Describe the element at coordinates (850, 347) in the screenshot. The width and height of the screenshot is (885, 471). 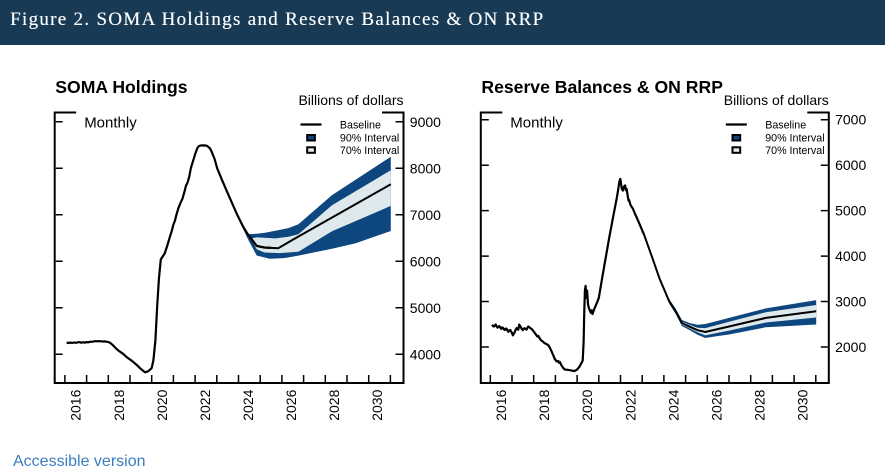
I see `svg-text: 2000` at that location.